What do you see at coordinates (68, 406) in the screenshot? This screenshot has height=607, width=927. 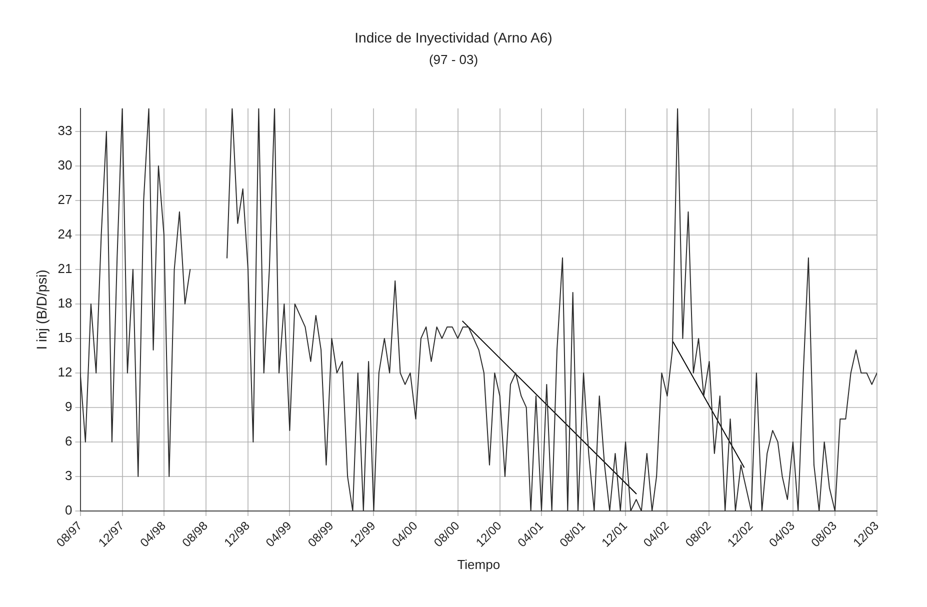 I see `y-tick-label: 9` at bounding box center [68, 406].